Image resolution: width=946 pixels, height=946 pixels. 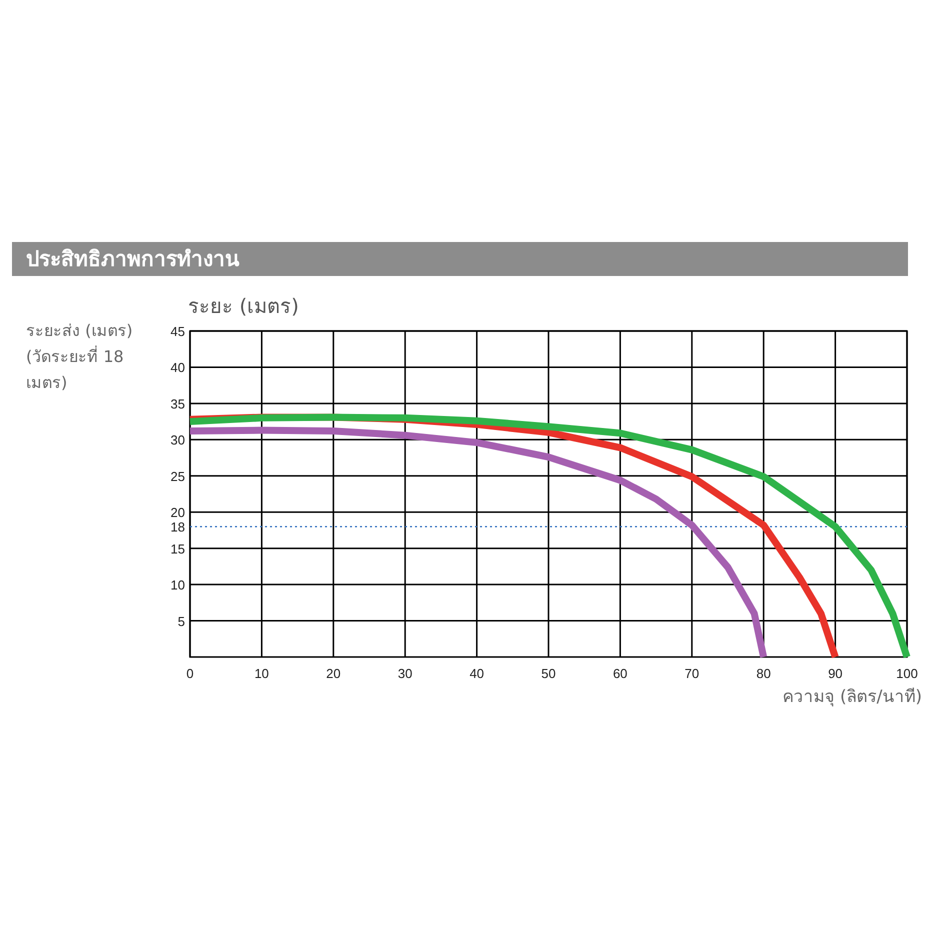 What do you see at coordinates (405, 673) in the screenshot?
I see `x-tick-label: 30` at bounding box center [405, 673].